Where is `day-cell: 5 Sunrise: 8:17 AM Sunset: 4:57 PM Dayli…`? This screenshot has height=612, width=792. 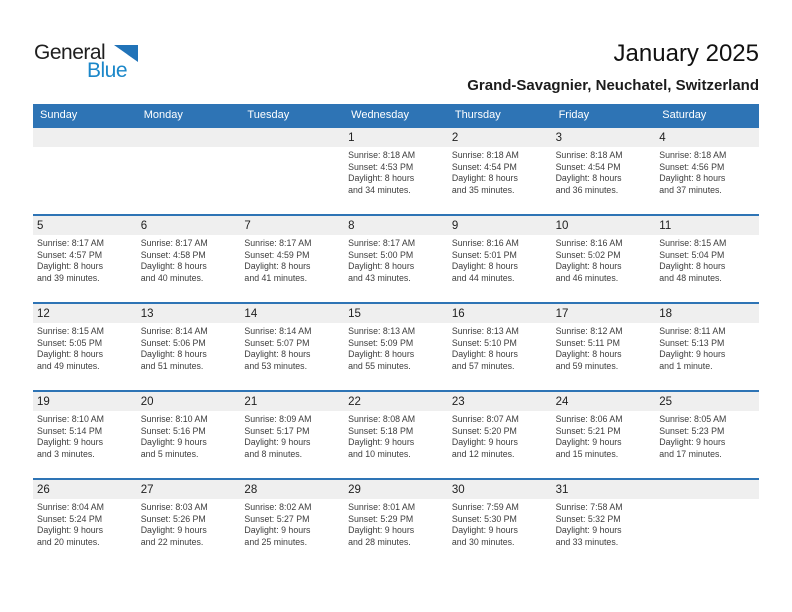 day-cell: 5 Sunrise: 8:17 AM Sunset: 4:57 PM Dayli… is located at coordinates (85, 259).